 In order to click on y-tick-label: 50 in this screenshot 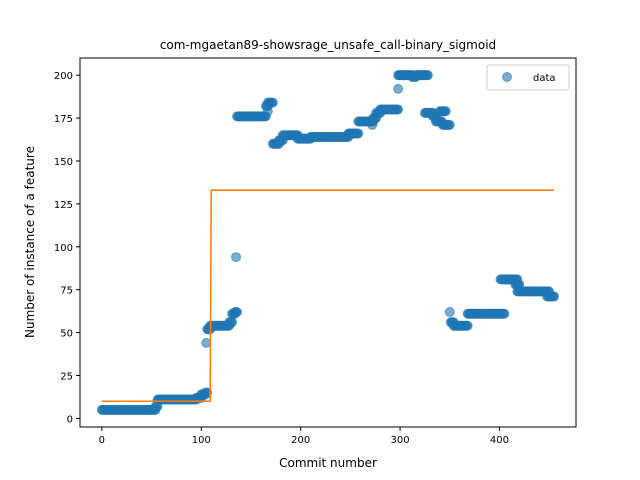, I will do `click(66, 334)`.